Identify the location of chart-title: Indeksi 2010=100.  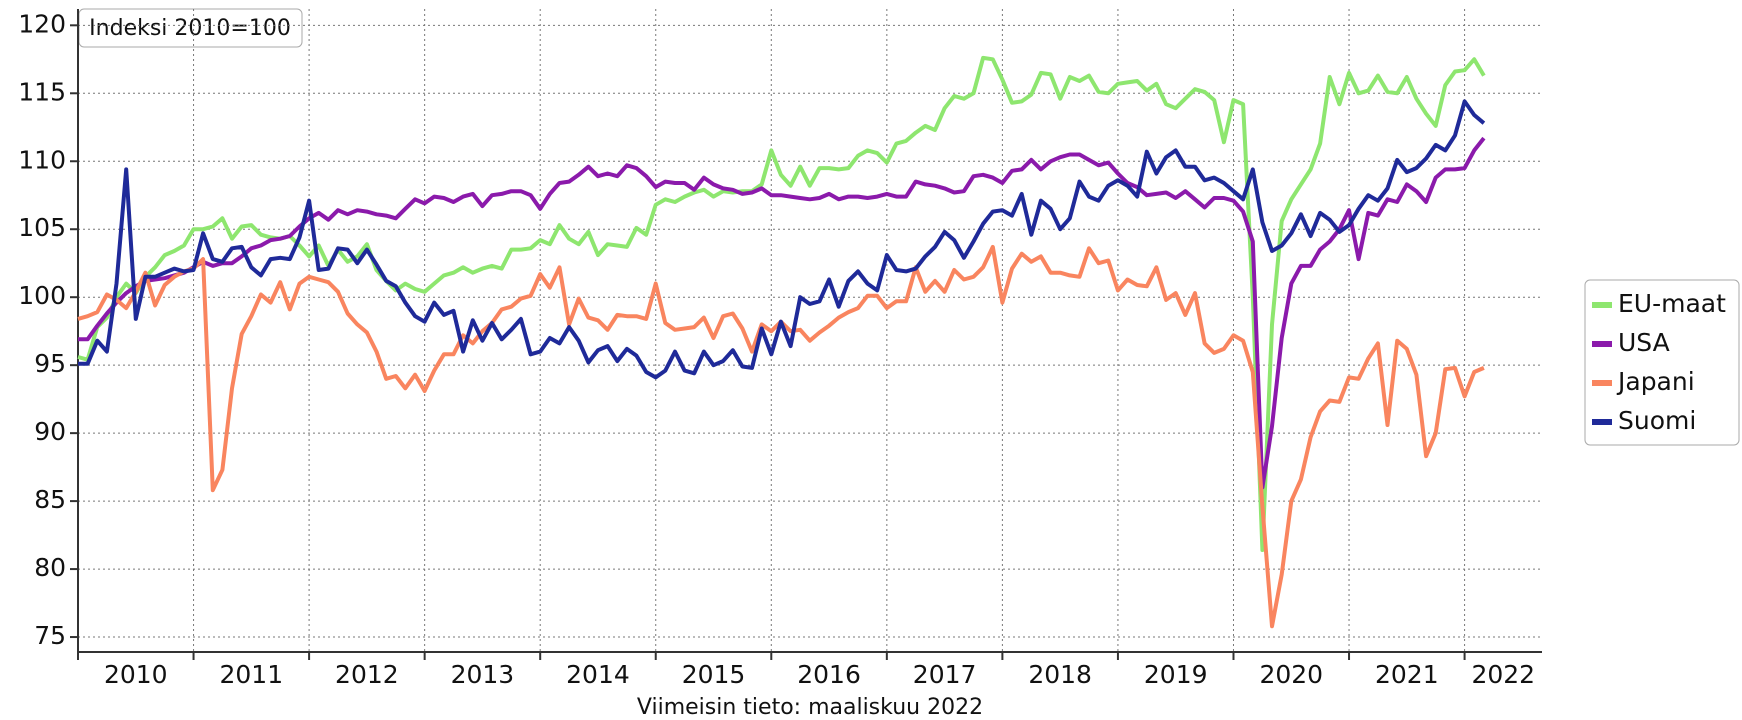
(190, 28).